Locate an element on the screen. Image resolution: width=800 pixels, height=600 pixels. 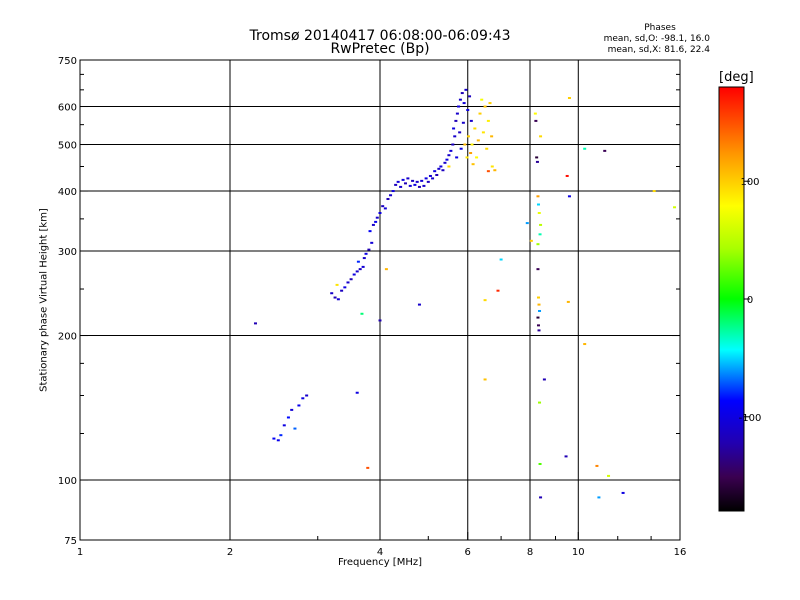
x-tick-label: 1 is located at coordinates (80, 552).